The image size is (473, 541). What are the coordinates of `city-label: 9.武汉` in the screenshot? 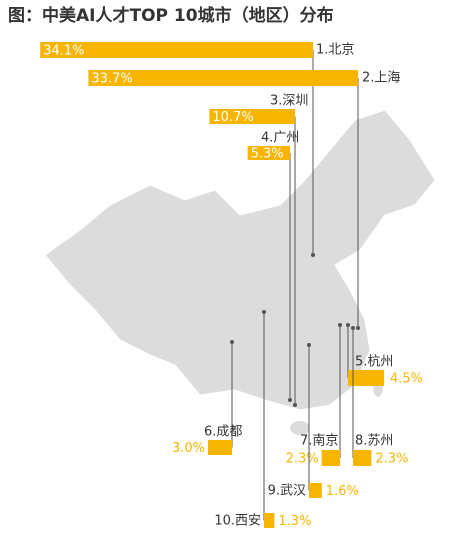 It's located at (287, 491).